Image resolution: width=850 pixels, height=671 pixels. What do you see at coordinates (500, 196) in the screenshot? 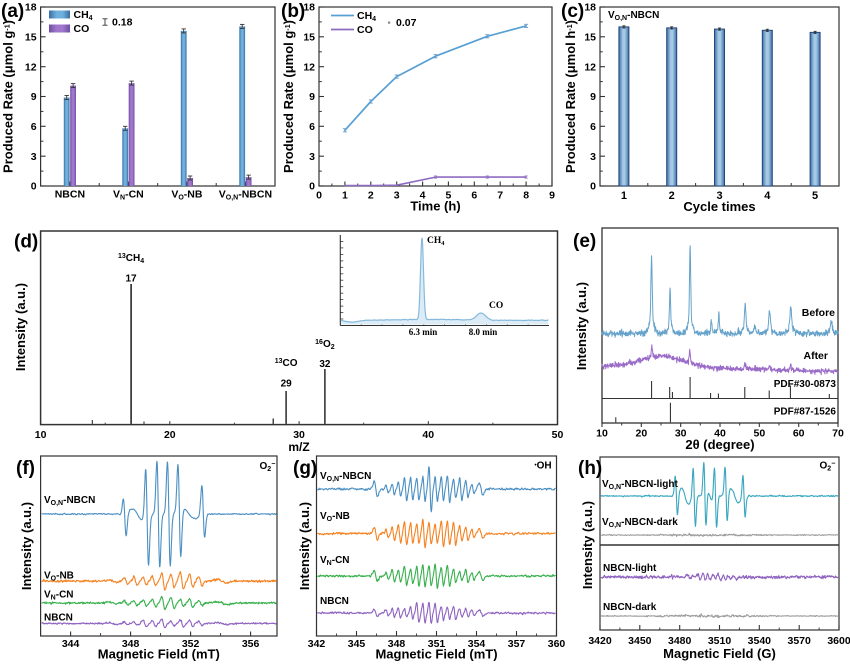
I see `svg-text: 7` at bounding box center [500, 196].